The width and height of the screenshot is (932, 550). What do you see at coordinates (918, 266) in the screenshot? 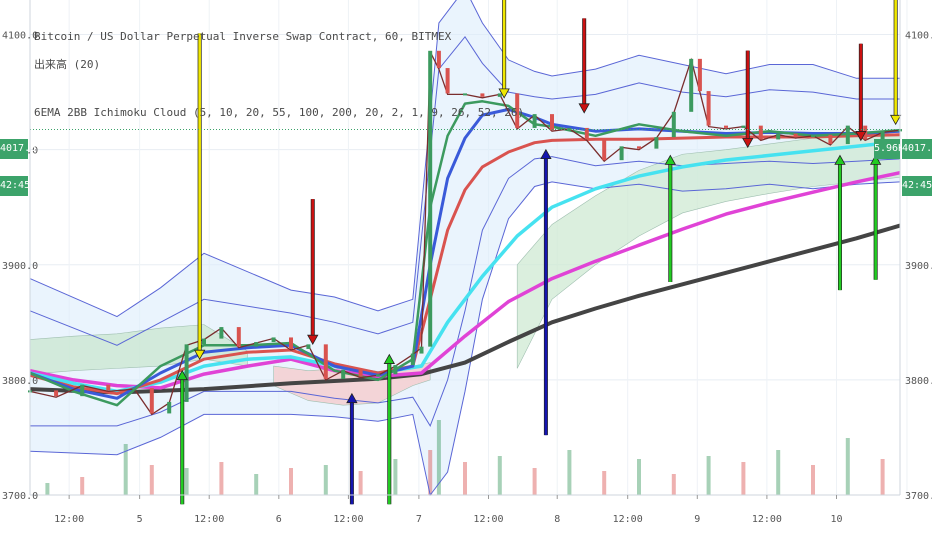
I see `right-y-tick-label: 3900.0` at bounding box center [918, 266].